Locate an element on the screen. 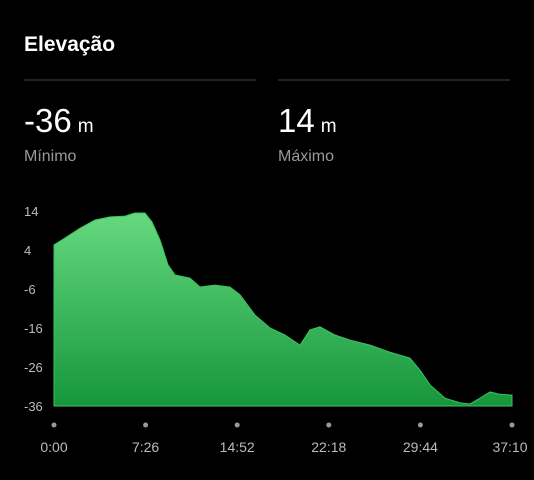 The width and height of the screenshot is (534, 480). y-tick-label: 4 is located at coordinates (27, 250).